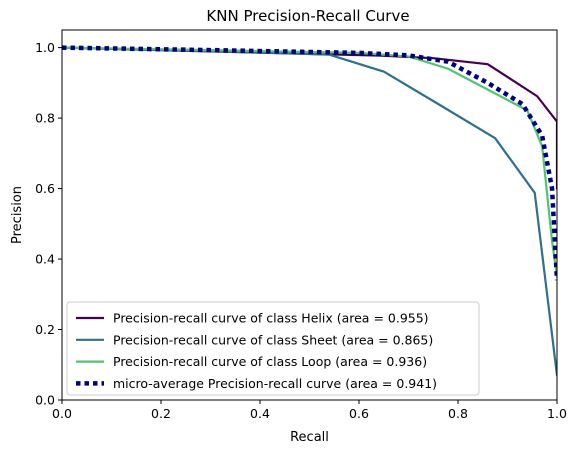 This screenshot has height=453, width=578. What do you see at coordinates (557, 413) in the screenshot?
I see `x-tick-label: 1.0` at bounding box center [557, 413].